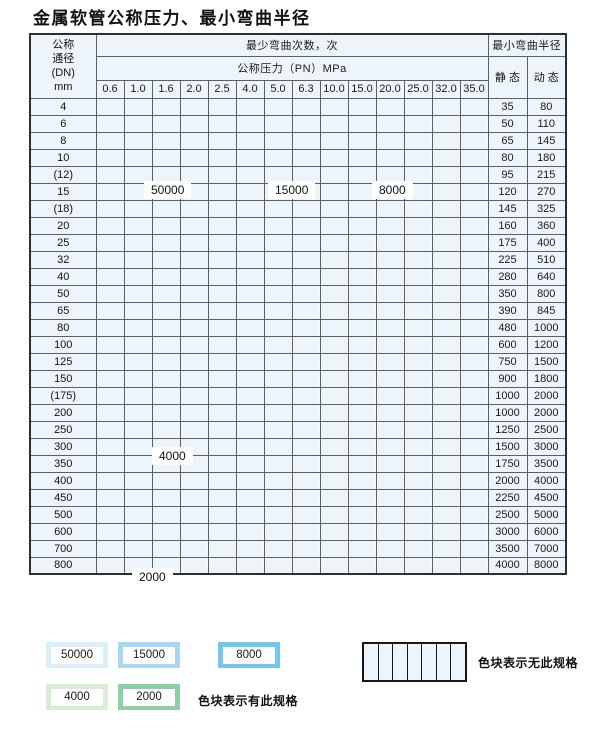 The height and width of the screenshot is (743, 600). Describe the element at coordinates (507, 77) in the screenshot. I see `header-radius-static: 静 态` at that location.